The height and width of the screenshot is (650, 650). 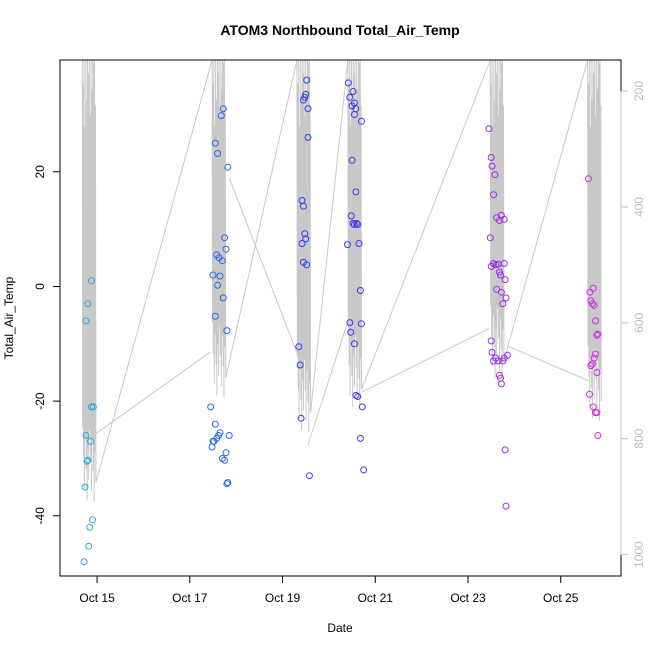 What do you see at coordinates (633, 324) in the screenshot?
I see `secondary-y-axis: 200 400 600 800 1000` at bounding box center [633, 324].